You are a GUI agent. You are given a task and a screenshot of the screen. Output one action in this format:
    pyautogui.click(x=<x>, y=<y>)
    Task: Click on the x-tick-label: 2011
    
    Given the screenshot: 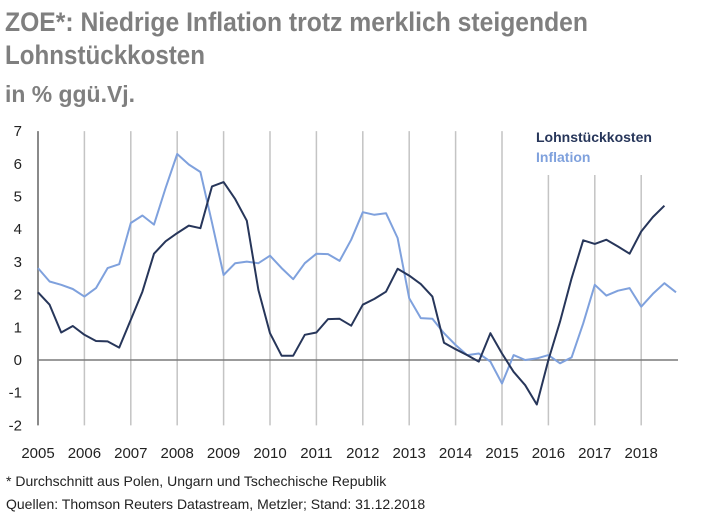 What is the action you would take?
    pyautogui.click(x=316, y=453)
    